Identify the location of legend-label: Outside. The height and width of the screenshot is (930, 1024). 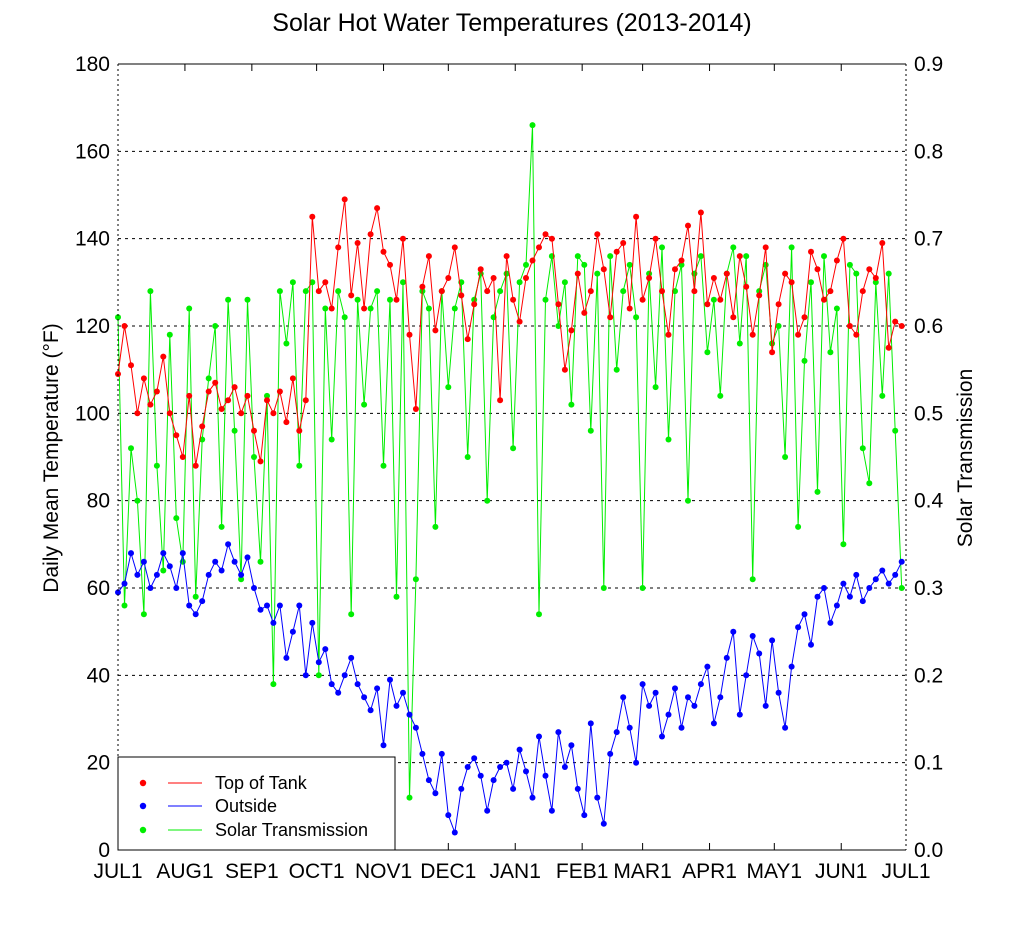
(246, 806).